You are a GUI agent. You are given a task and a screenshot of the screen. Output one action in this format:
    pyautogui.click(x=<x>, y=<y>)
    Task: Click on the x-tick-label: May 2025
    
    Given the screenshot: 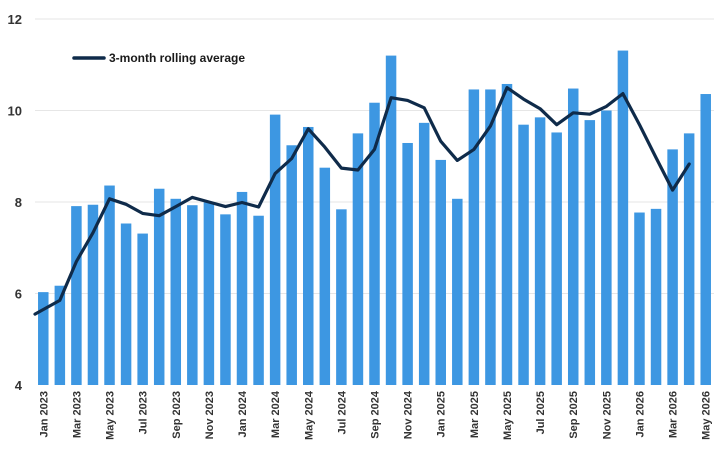 What is the action you would take?
    pyautogui.click(x=508, y=415)
    